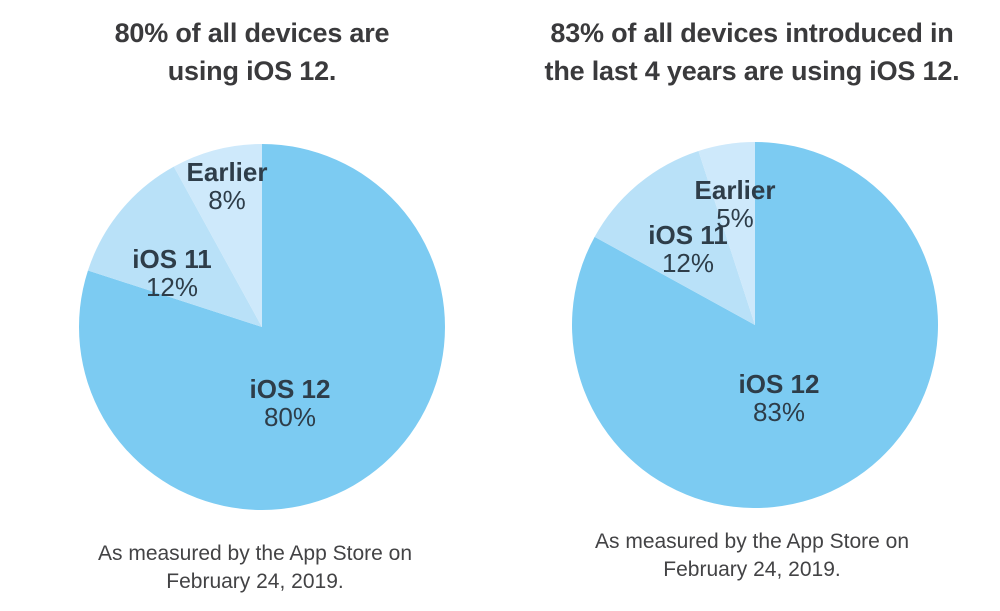 This screenshot has width=1000, height=611. What do you see at coordinates (227, 200) in the screenshot?
I see `slice-percentage: 8%` at bounding box center [227, 200].